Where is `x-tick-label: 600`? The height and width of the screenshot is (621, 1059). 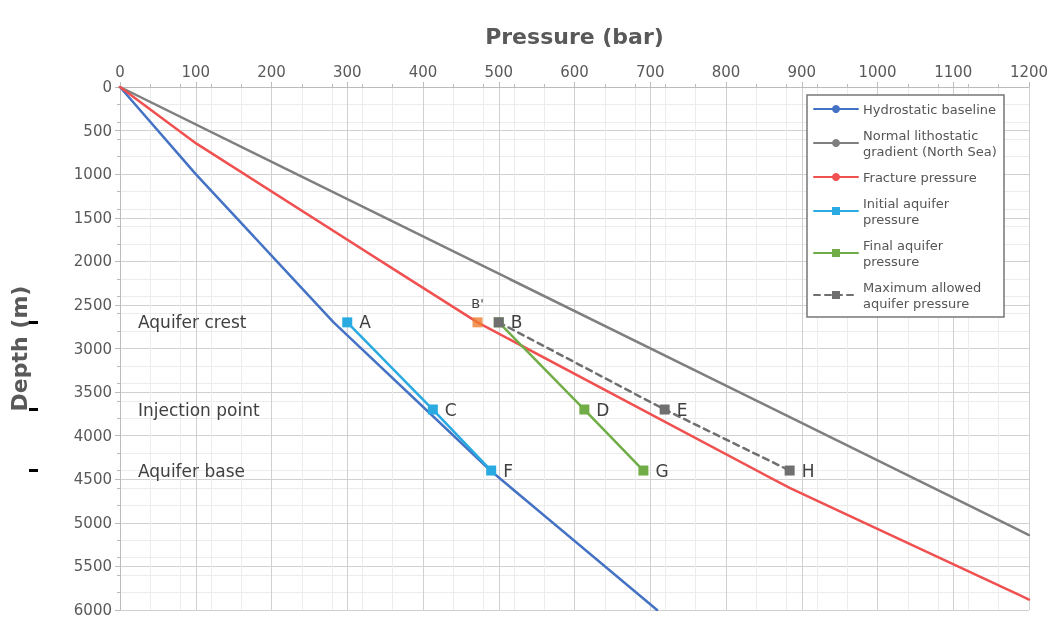
x-tick-label: 600 is located at coordinates (574, 71).